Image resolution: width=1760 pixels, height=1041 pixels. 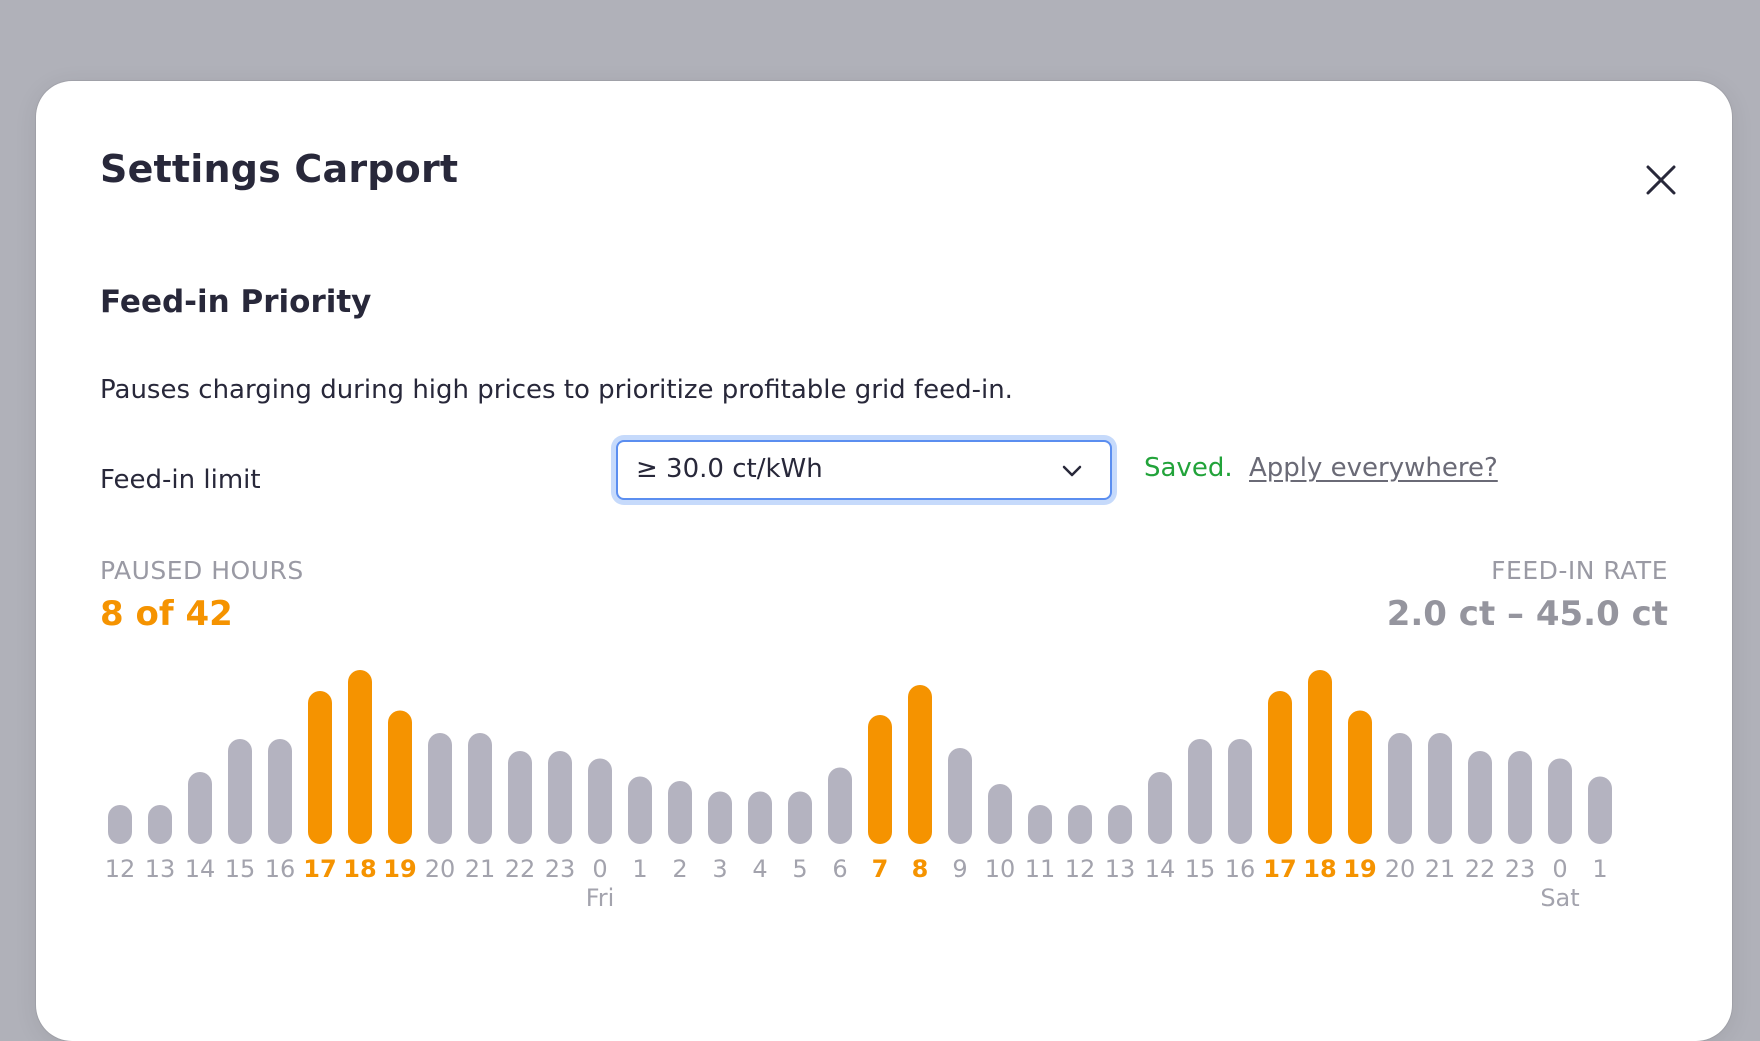 What do you see at coordinates (202, 570) in the screenshot?
I see `paused-hours-label: PAUSED HOURS` at bounding box center [202, 570].